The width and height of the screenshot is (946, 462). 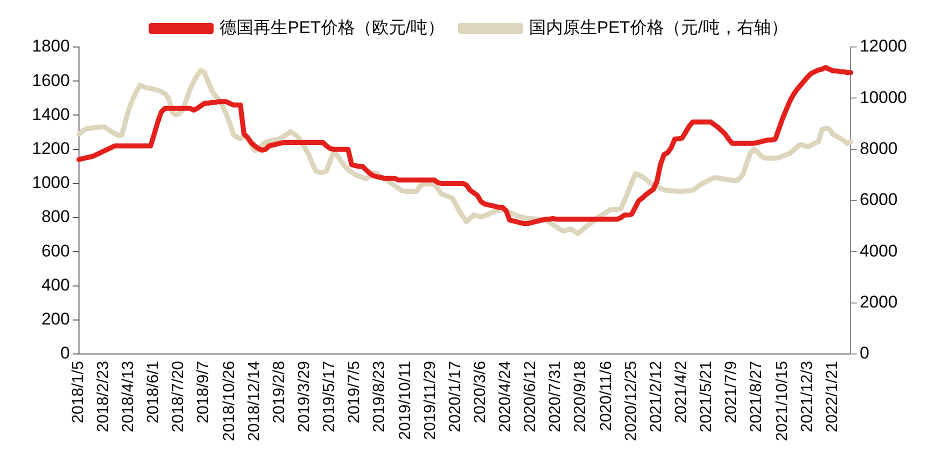 I want to click on x-tick-label: 2018/6/1, so click(x=154, y=392).